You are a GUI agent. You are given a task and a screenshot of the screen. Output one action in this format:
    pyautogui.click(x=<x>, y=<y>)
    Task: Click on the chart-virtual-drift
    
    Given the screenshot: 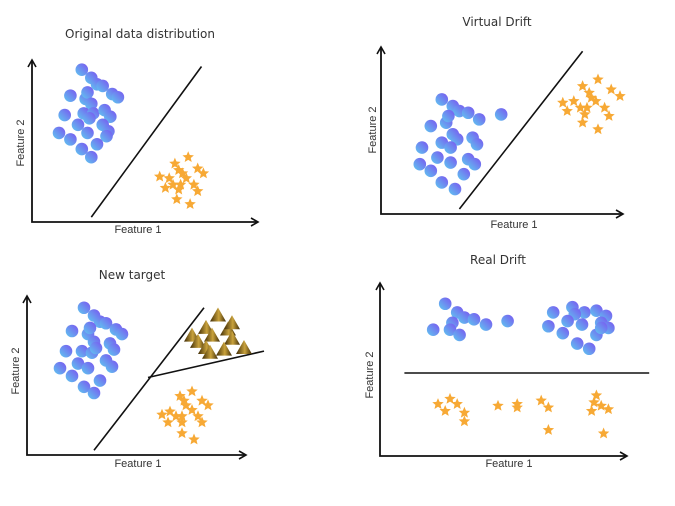 What is the action you would take?
    pyautogui.click(x=501, y=132)
    